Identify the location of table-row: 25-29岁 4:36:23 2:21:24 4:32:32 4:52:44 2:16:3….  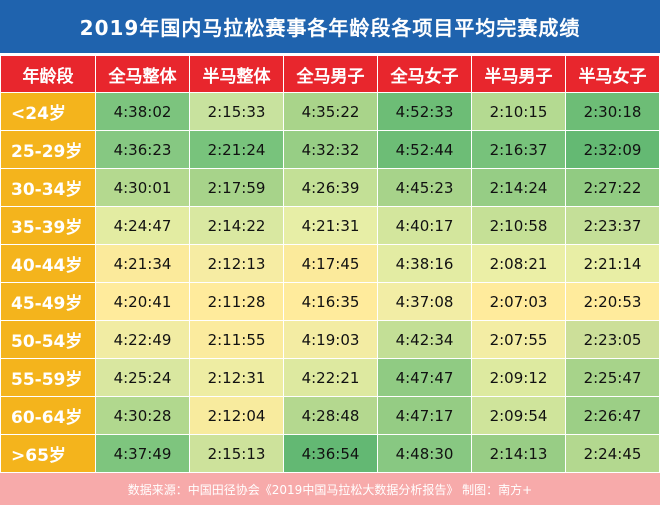
(330, 149).